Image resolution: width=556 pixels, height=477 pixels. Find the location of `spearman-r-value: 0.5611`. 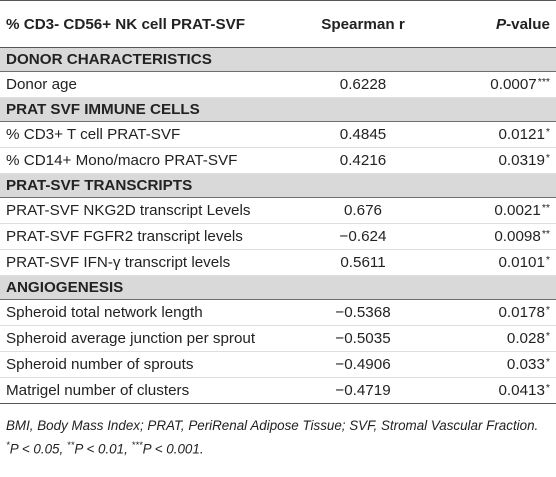

spearman-r-value: 0.5611 is located at coordinates (363, 262).